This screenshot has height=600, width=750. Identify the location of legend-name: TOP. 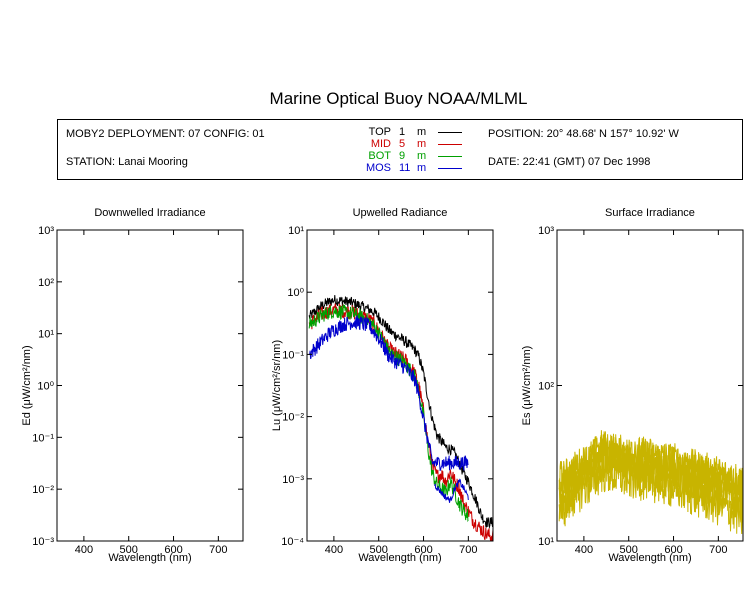
(379, 132).